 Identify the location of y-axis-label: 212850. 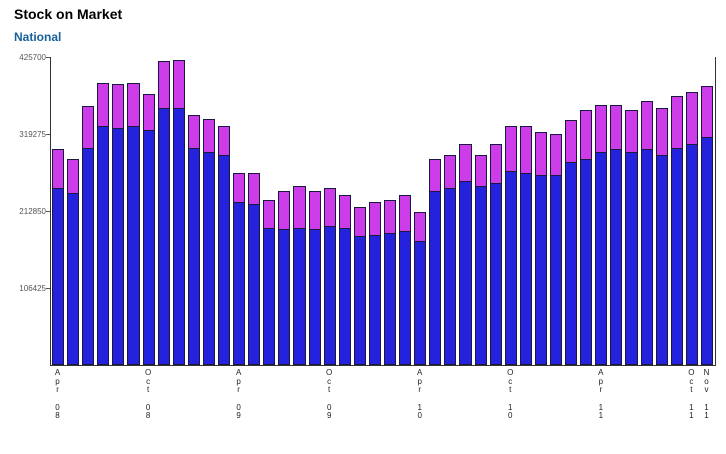
(32, 211).